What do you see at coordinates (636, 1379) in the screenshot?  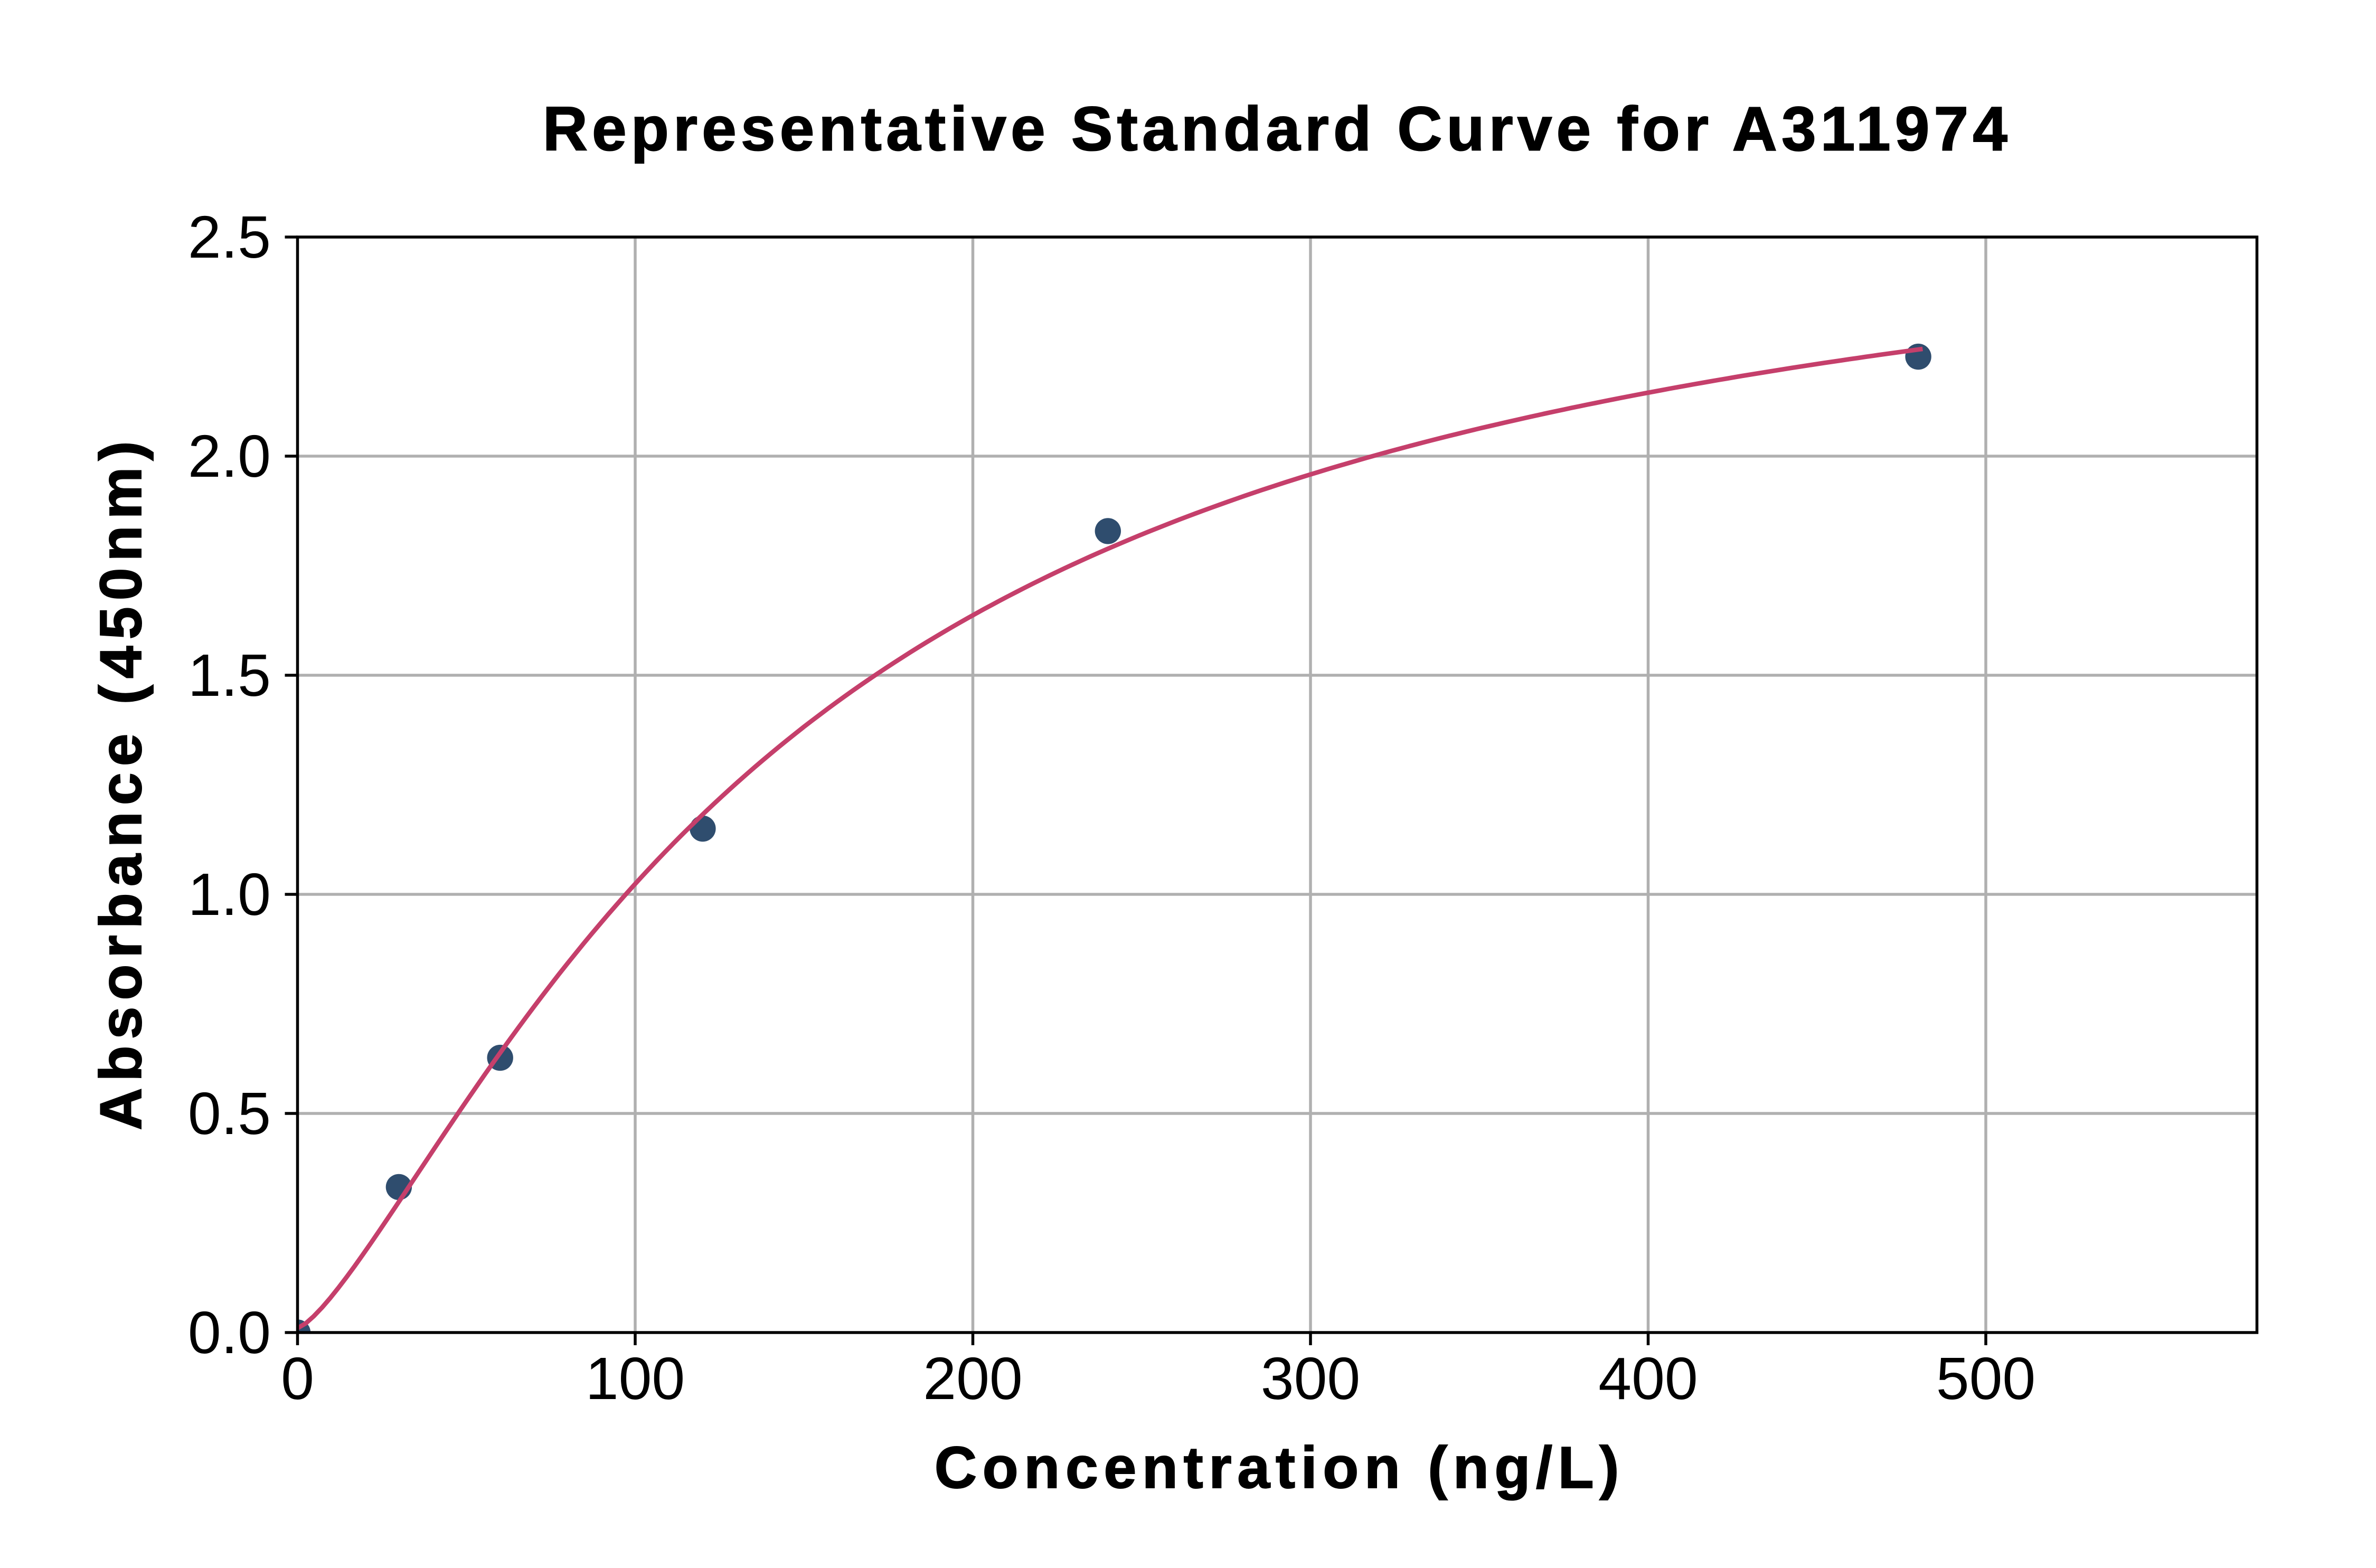 I see `svg-text: 100` at bounding box center [636, 1379].